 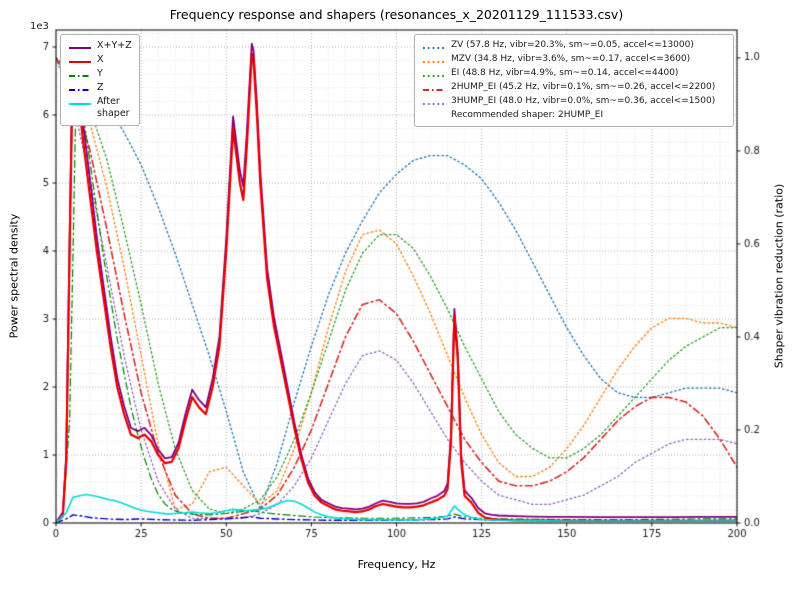 What do you see at coordinates (527, 115) in the screenshot?
I see `legend-recommended-text: Recommended shaper: 2HUMP_EI` at bounding box center [527, 115].